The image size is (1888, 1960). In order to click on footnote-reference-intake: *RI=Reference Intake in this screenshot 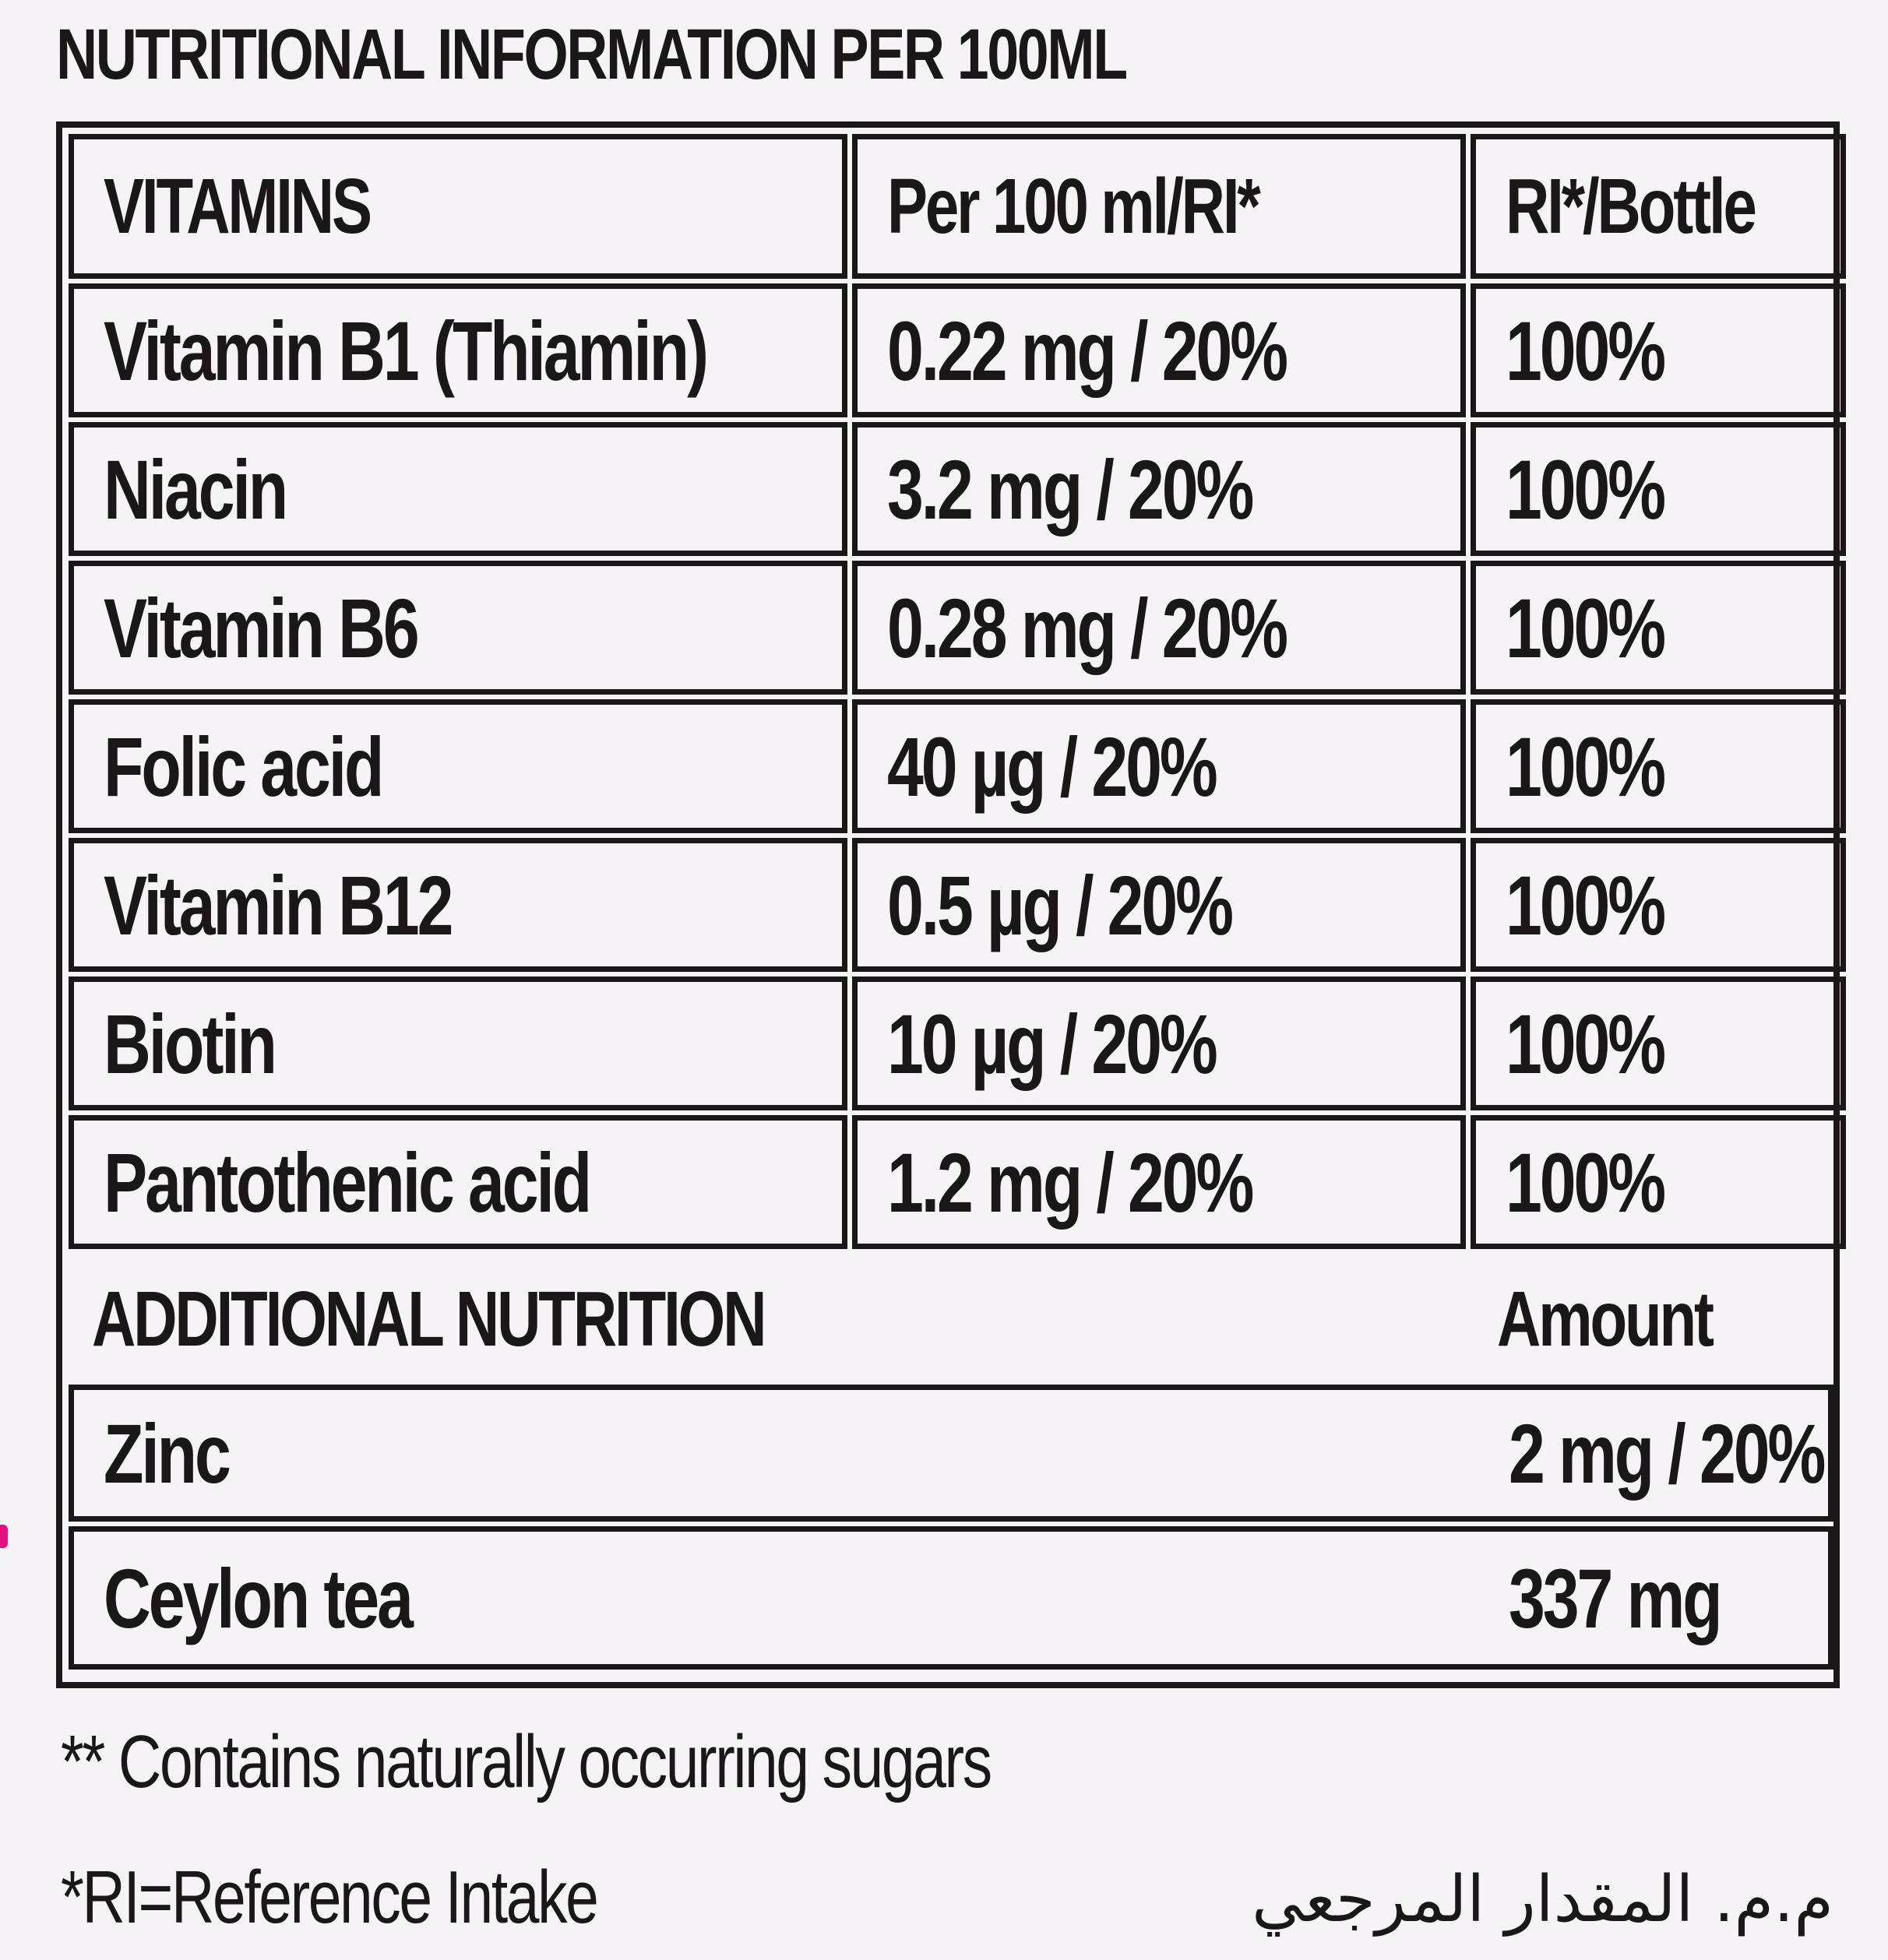, I will do `click(330, 1897)`.